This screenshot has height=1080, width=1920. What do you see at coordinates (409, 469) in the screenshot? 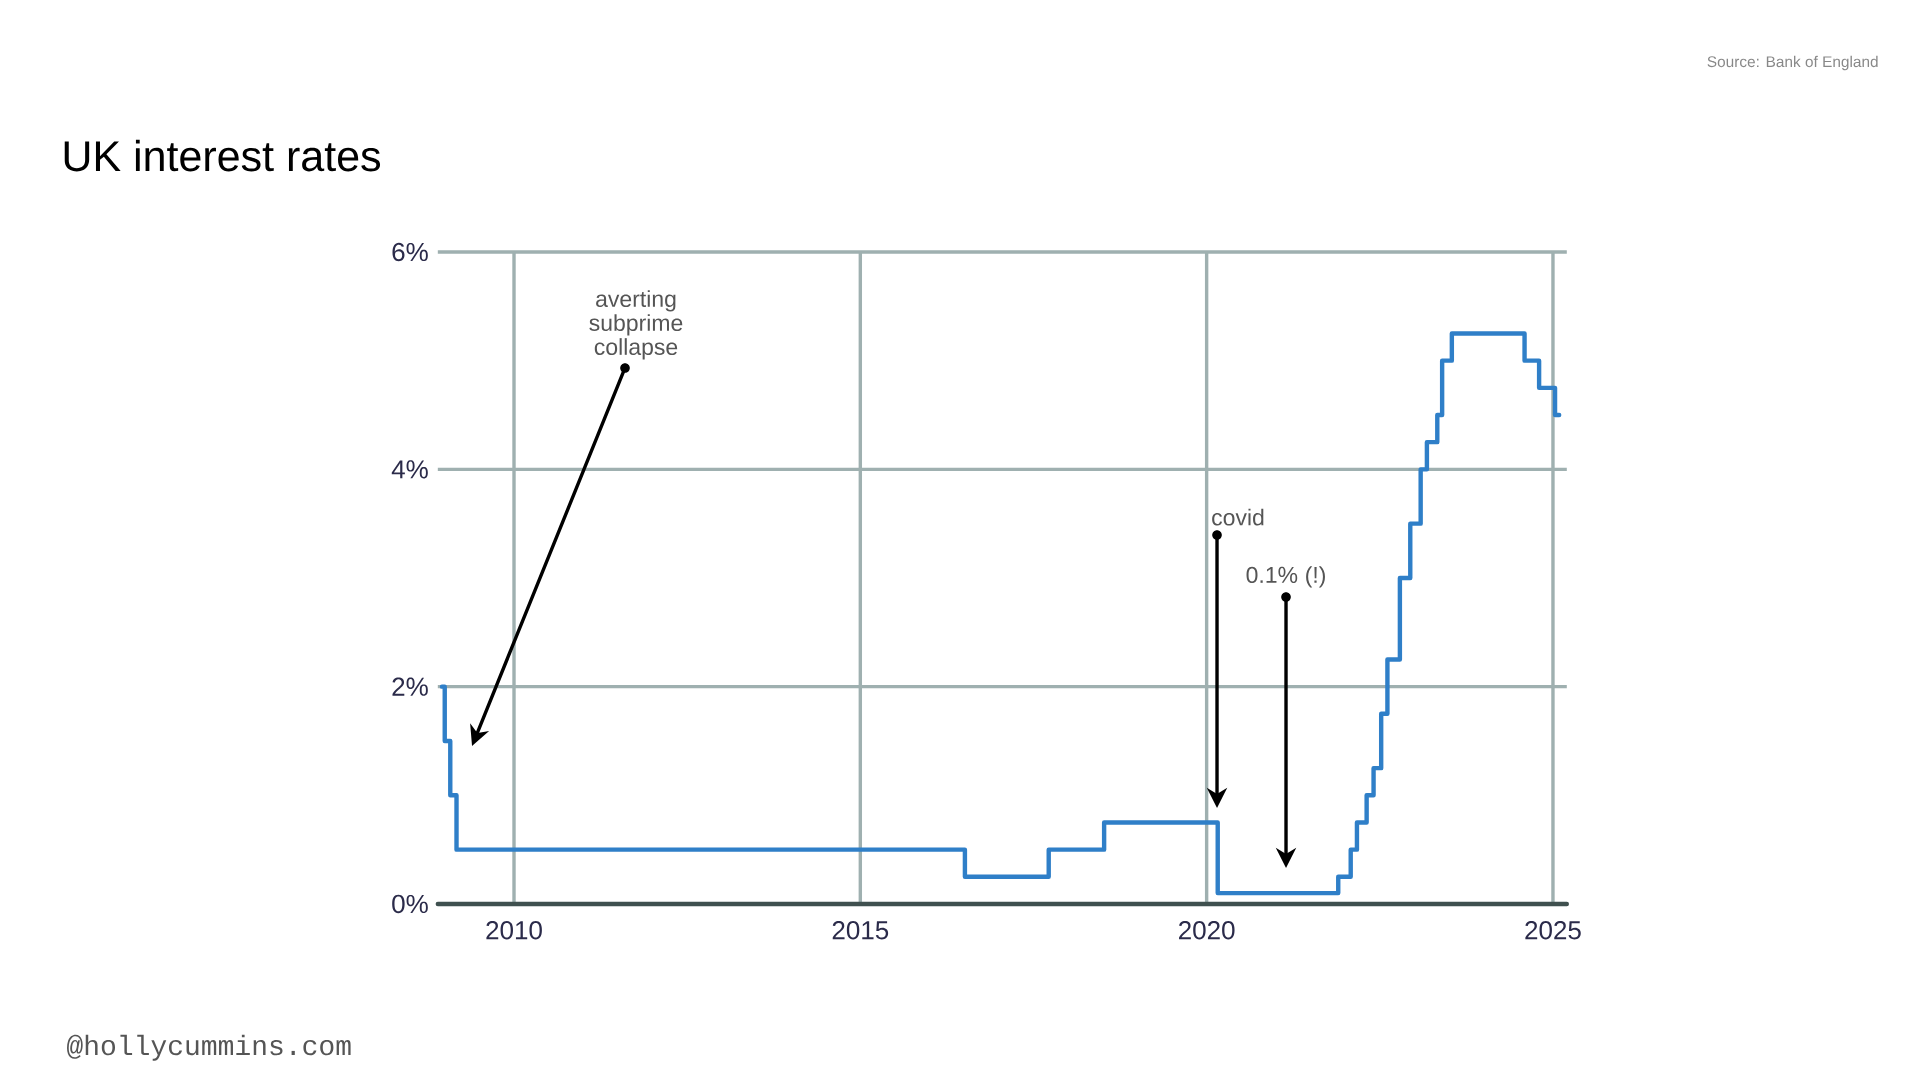
I see `y-tick-label: 4%` at bounding box center [409, 469].